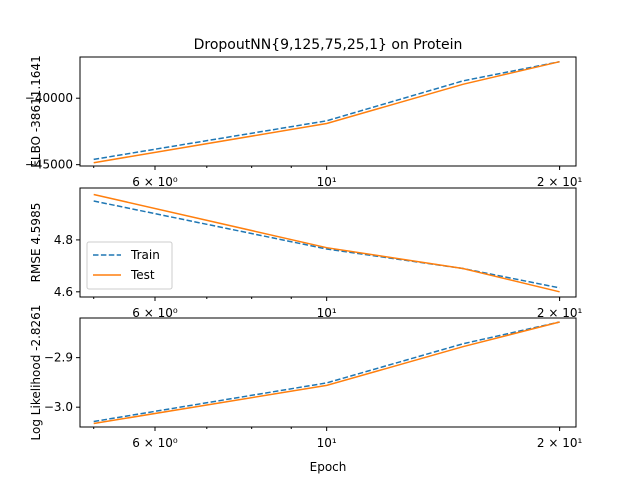 The height and width of the screenshot is (480, 640). What do you see at coordinates (49, 165) in the screenshot?
I see `y-tick-label: −45000` at bounding box center [49, 165].